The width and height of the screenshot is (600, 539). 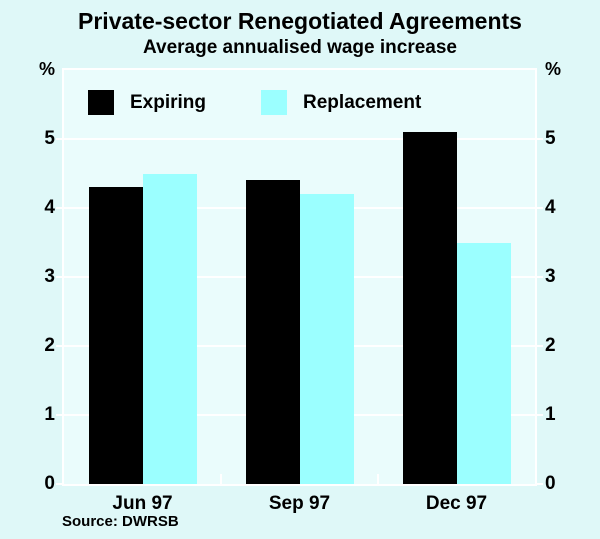 I want to click on legend-item-expiring: Expiring, so click(x=147, y=102).